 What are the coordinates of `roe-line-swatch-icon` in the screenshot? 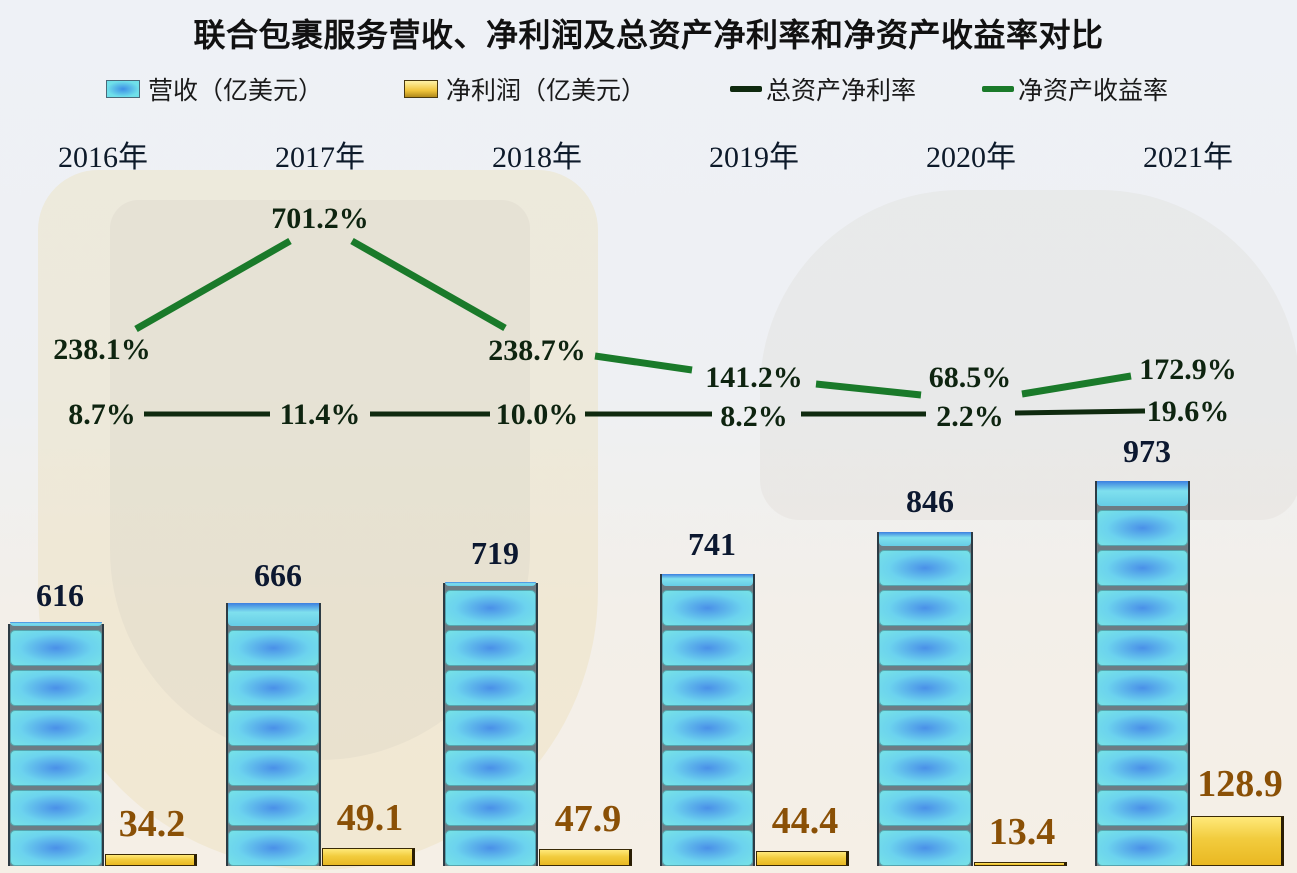 It's located at (998, 89).